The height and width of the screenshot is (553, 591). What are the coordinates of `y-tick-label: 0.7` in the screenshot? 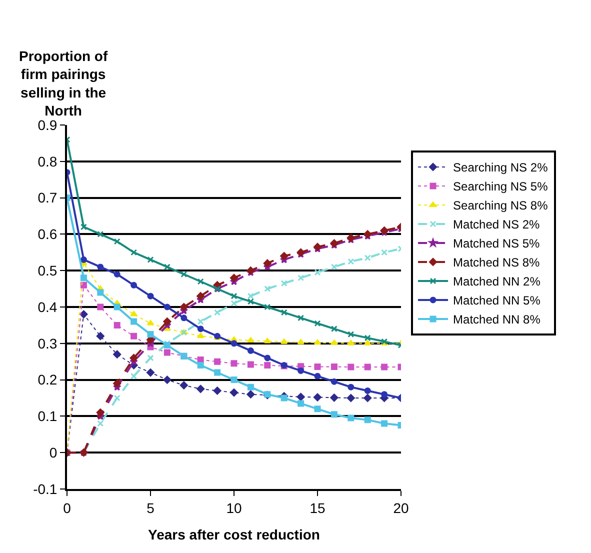 It's located at (48, 198).